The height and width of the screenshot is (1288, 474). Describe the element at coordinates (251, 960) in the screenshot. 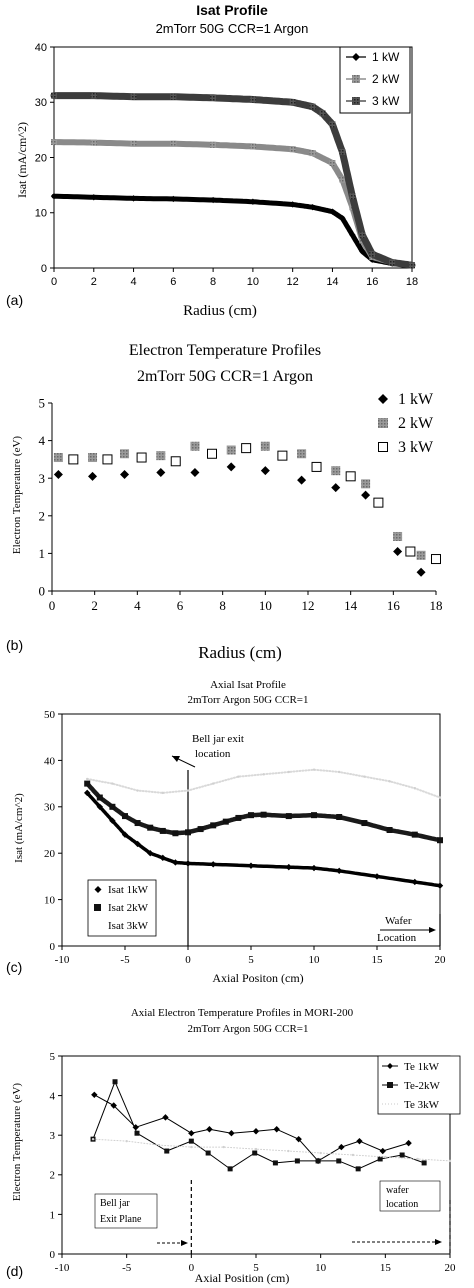

I see `x-tick-label: 5` at that location.